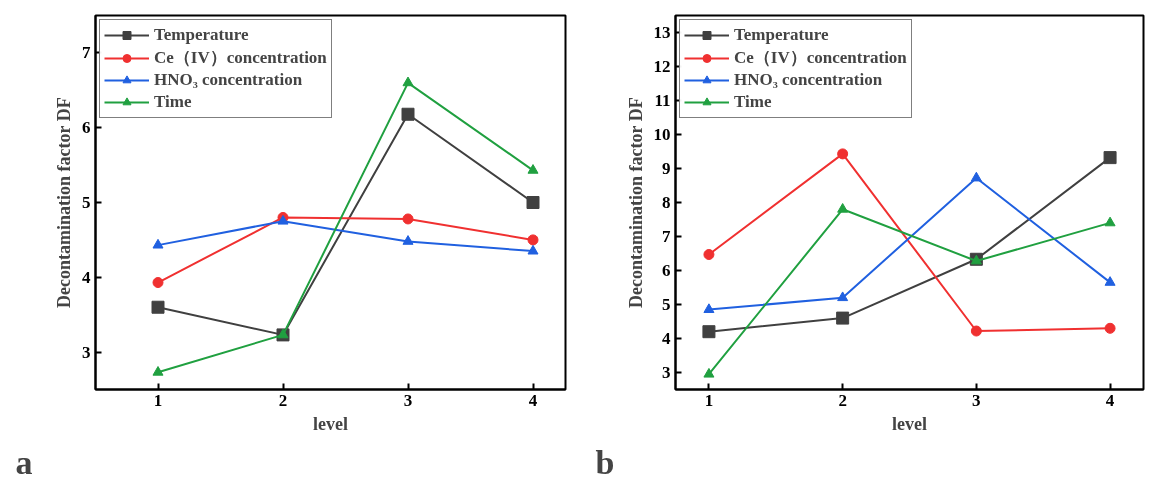 The height and width of the screenshot is (490, 1161). I want to click on y-tick-label: 9, so click(666, 168).